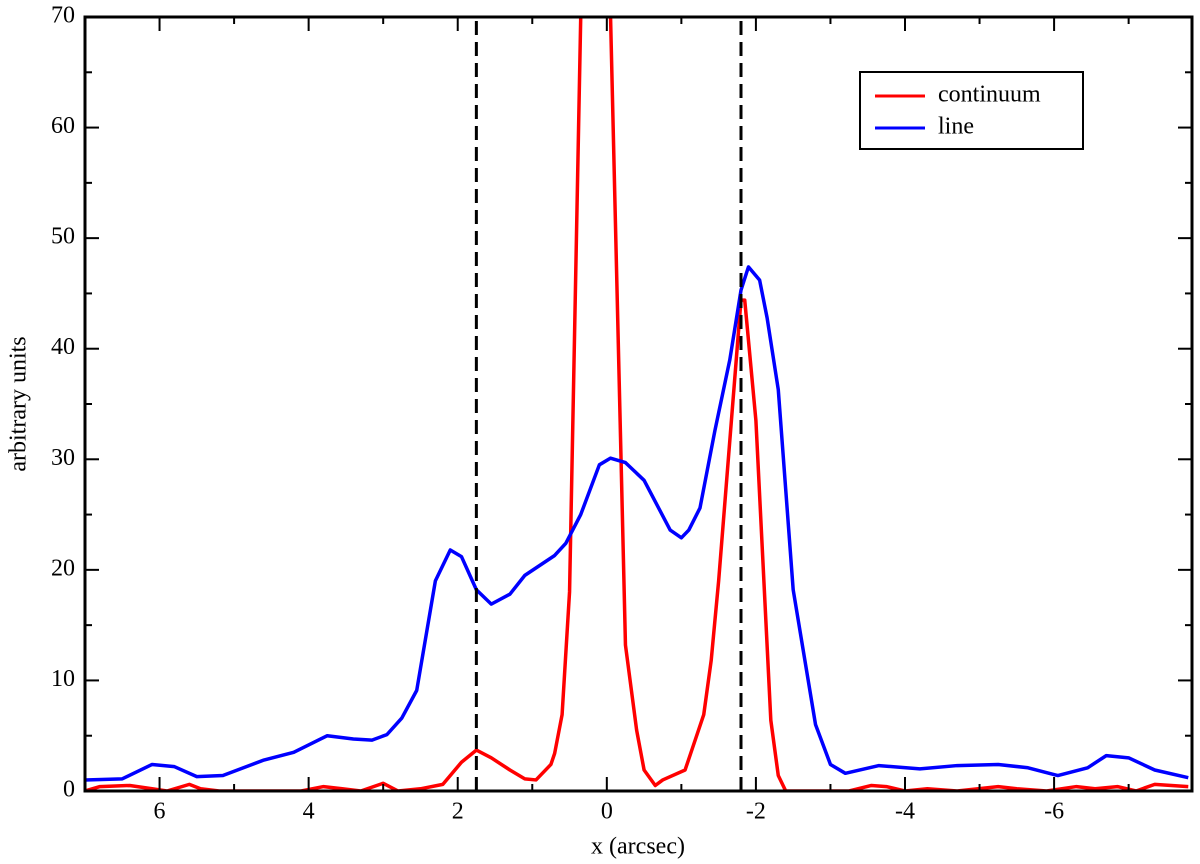 The image size is (1200, 864). I want to click on legend-box, so click(971, 110).